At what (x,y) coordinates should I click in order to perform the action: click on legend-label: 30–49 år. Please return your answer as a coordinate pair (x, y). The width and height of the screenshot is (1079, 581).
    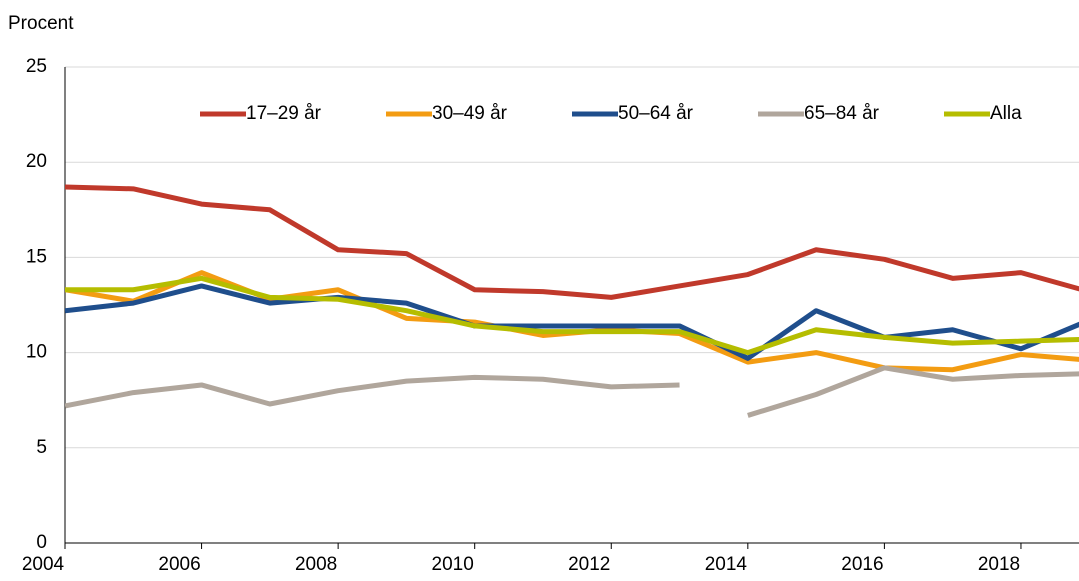
    Looking at the image, I should click on (470, 113).